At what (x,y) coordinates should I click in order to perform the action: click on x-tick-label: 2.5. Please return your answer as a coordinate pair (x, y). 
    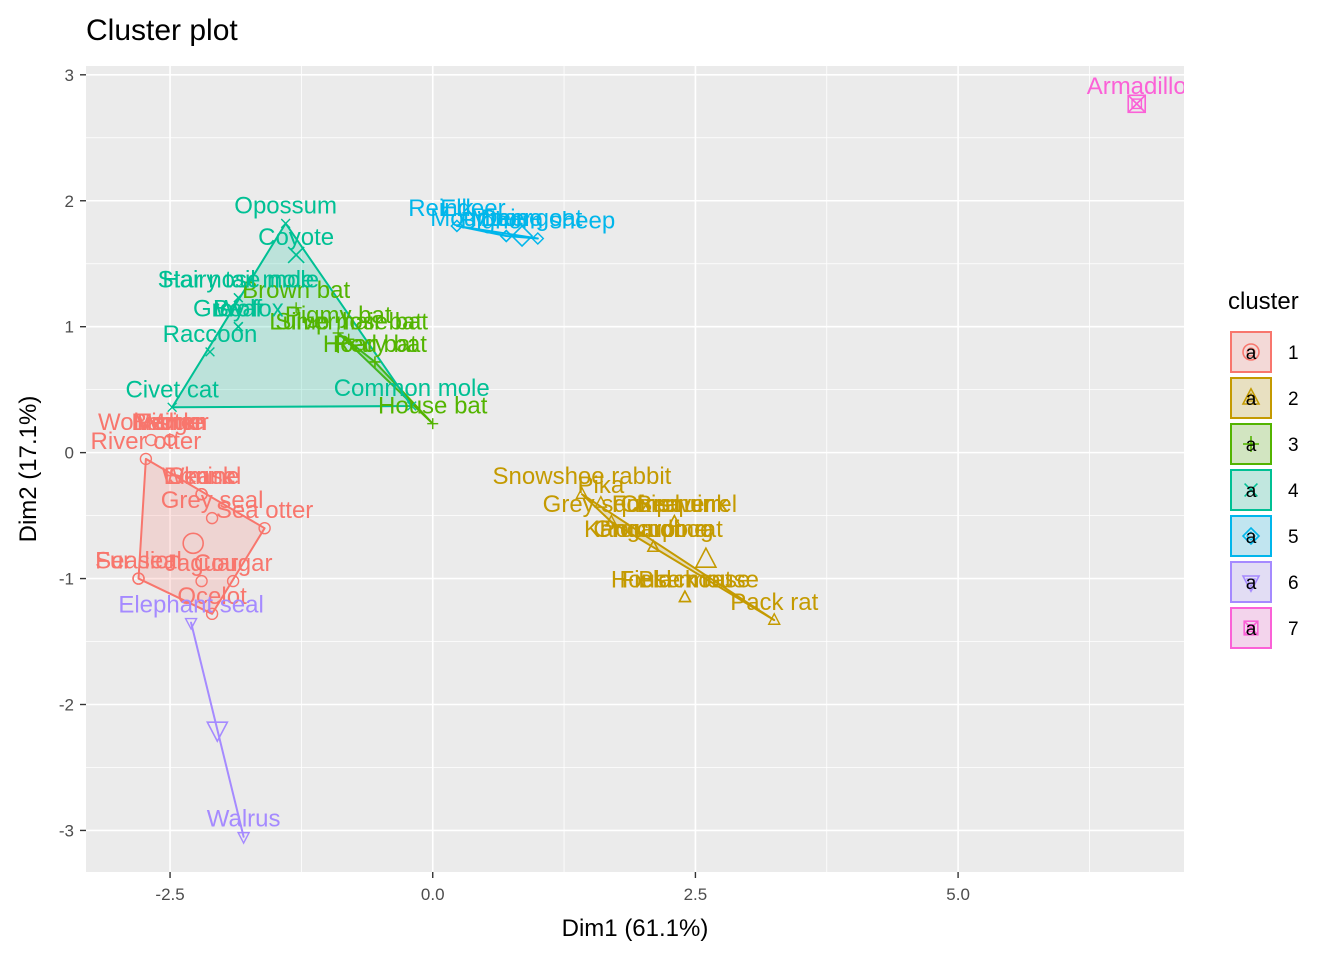
    Looking at the image, I should click on (696, 894).